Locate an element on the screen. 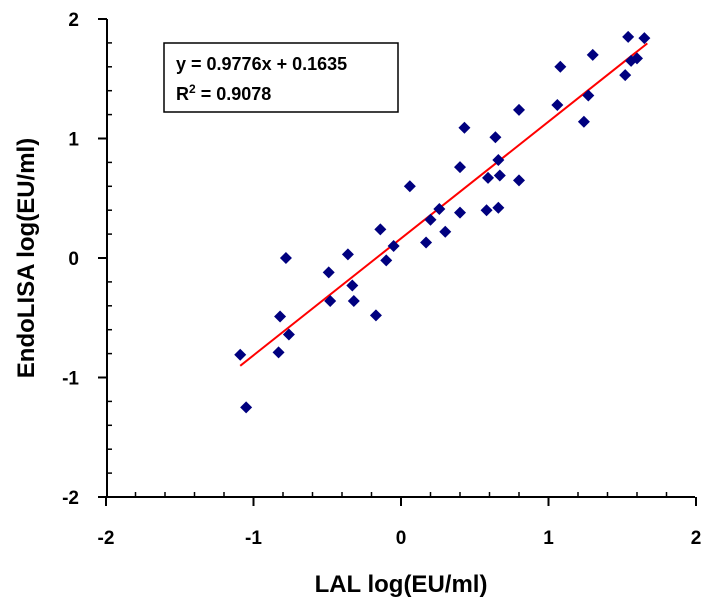 The height and width of the screenshot is (600, 705). y-tick-label: 0 is located at coordinates (73, 259).